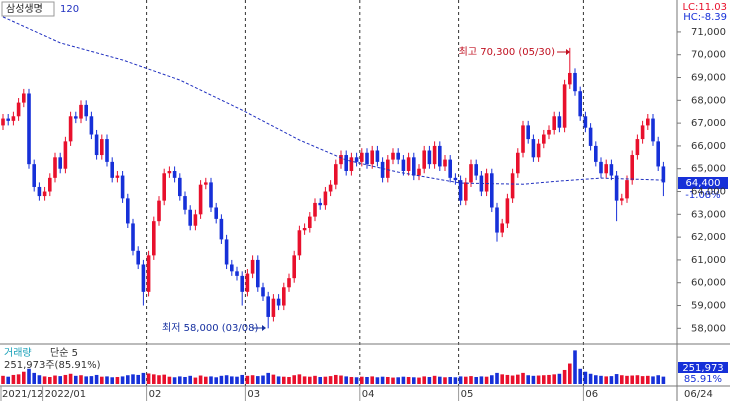 The image size is (730, 401). Describe the element at coordinates (52, 365) in the screenshot. I see `volume-summary: 251,973주(85.91%)` at that location.